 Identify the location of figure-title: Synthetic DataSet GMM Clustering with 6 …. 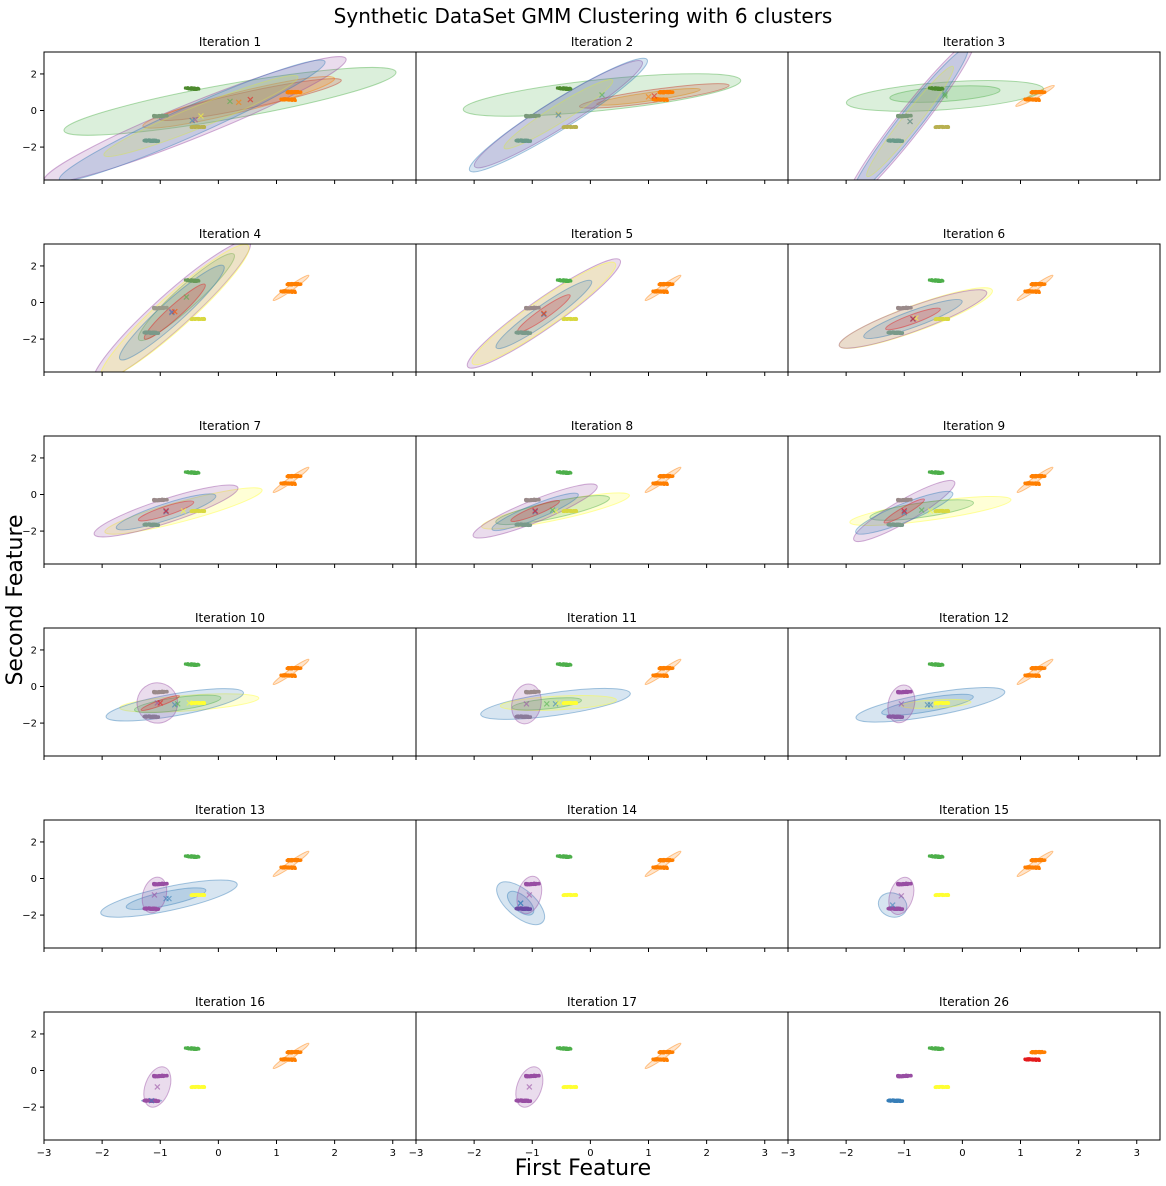
(583, 16).